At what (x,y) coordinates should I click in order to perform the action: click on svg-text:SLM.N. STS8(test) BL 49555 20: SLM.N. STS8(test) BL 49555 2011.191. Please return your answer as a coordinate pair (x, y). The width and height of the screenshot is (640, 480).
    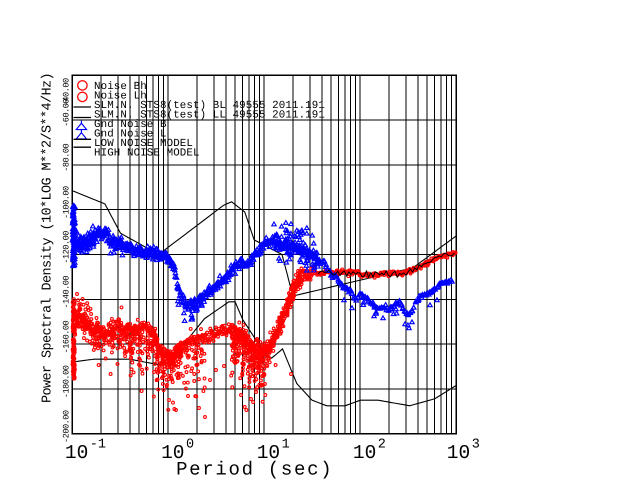
    Looking at the image, I should click on (209, 106).